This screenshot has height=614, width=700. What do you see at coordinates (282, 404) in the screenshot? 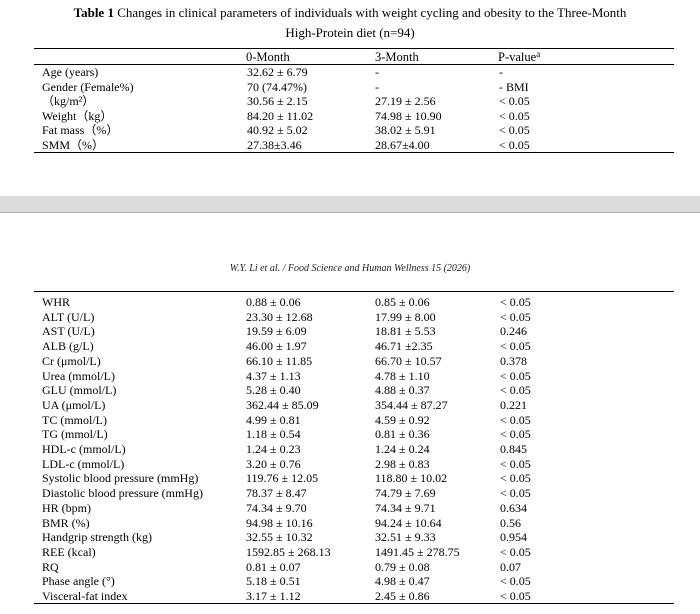
I see `value-0-month: 362.44 ± 85.09` at bounding box center [282, 404].